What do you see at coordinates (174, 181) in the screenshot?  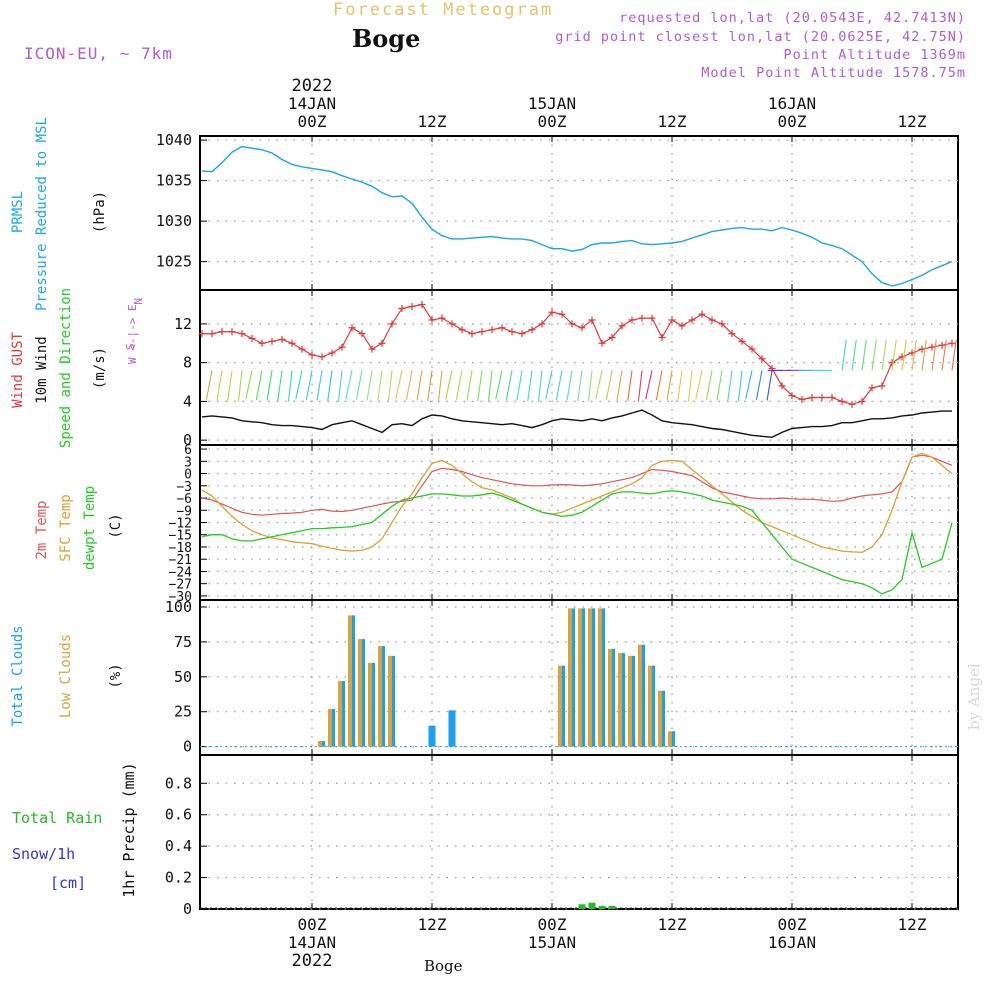 I see `y-tick-label: 1035` at bounding box center [174, 181].